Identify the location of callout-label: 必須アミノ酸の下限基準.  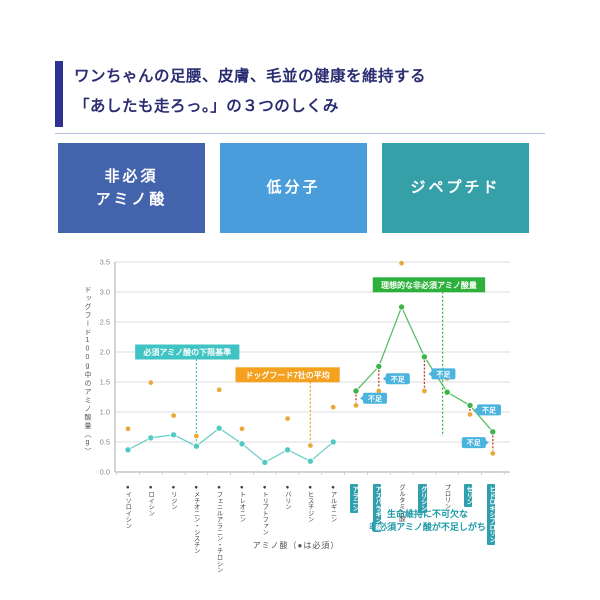
(186, 352).